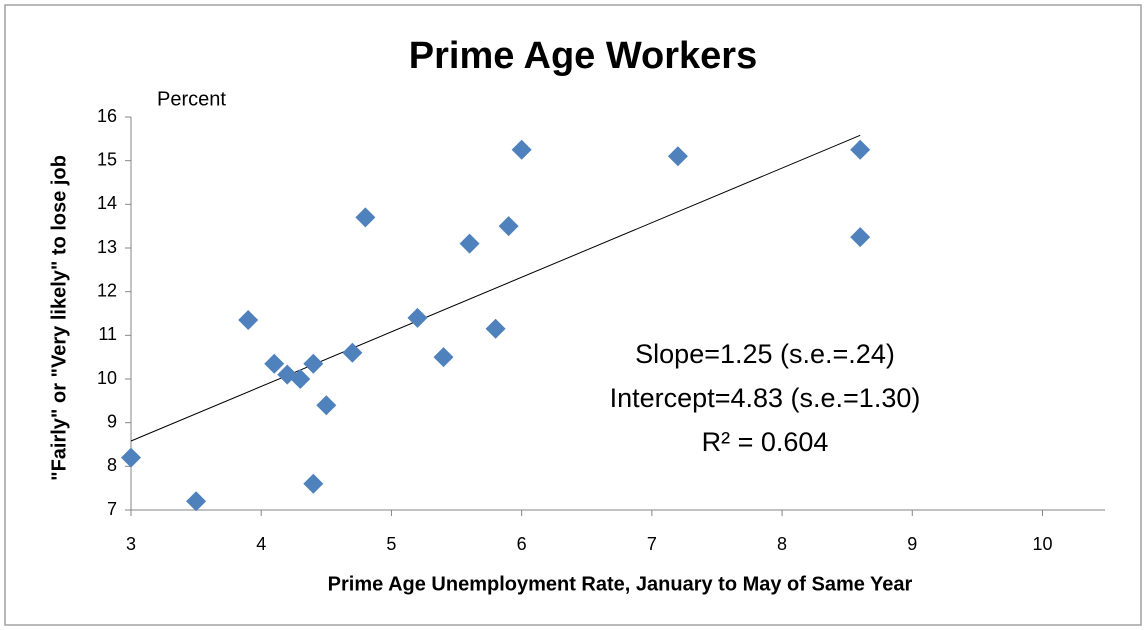  Describe the element at coordinates (107, 247) in the screenshot. I see `y-tick-label: 13` at that location.